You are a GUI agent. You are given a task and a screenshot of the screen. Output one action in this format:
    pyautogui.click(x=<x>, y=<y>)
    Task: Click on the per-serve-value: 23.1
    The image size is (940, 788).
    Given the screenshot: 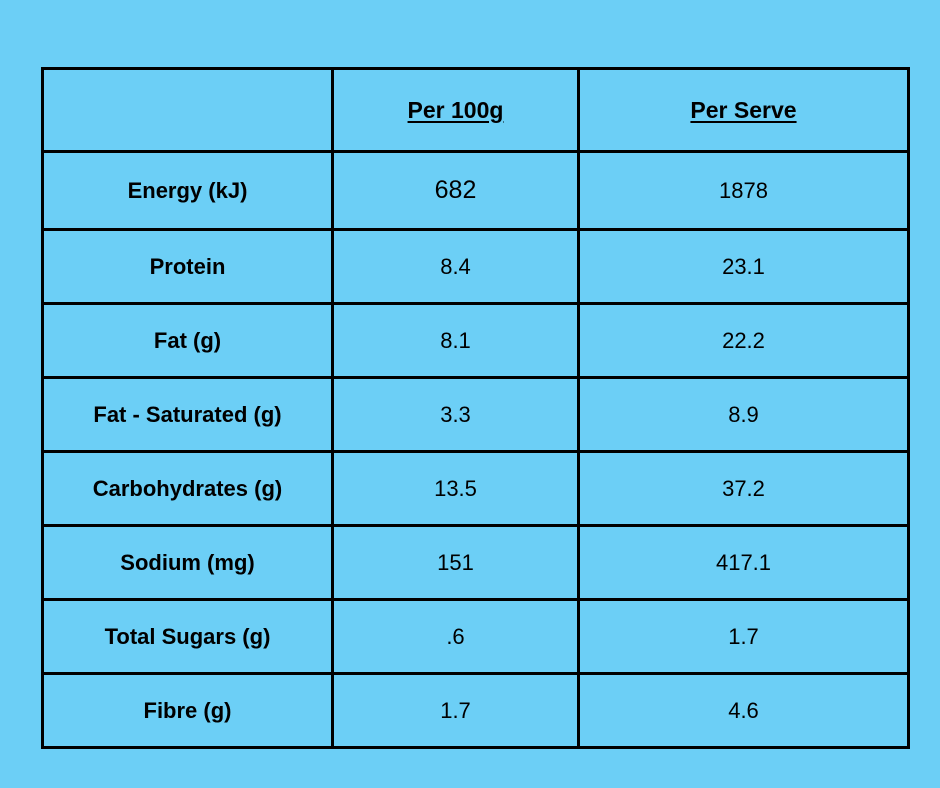 What is the action you would take?
    pyautogui.click(x=743, y=266)
    